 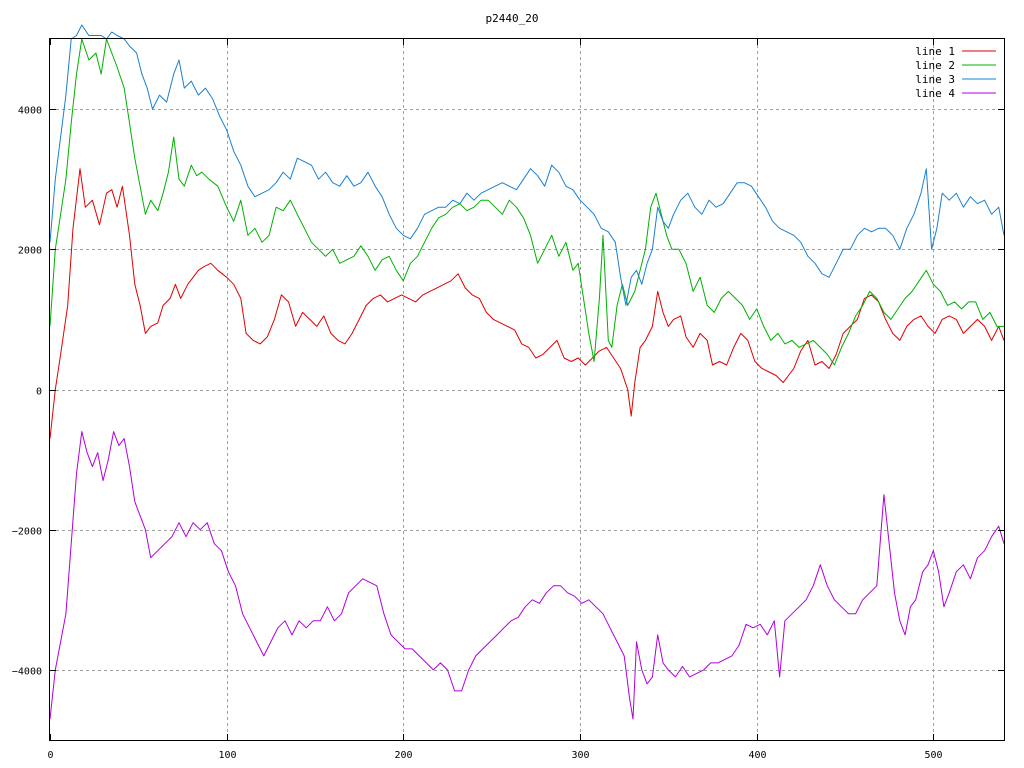 I want to click on y-tick-label: −4000, so click(x=27, y=672).